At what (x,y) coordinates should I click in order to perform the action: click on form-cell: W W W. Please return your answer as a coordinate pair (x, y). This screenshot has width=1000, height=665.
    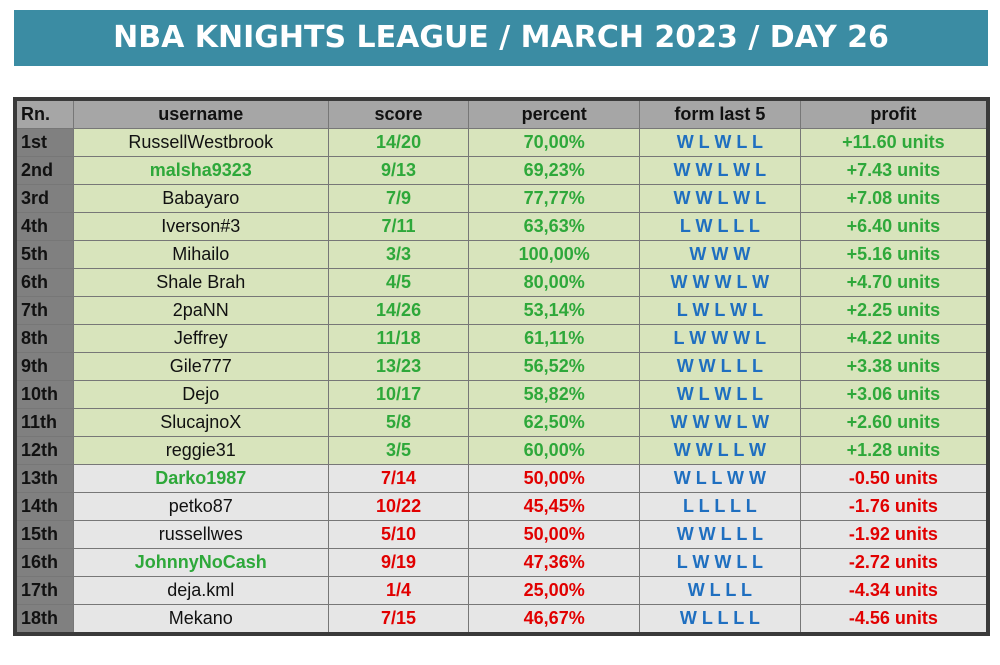
    Looking at the image, I should click on (720, 254).